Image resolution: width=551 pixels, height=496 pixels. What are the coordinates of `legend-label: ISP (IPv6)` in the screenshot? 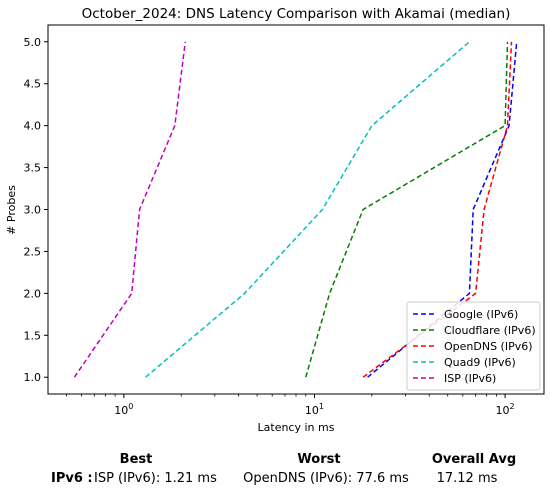 It's located at (470, 378).